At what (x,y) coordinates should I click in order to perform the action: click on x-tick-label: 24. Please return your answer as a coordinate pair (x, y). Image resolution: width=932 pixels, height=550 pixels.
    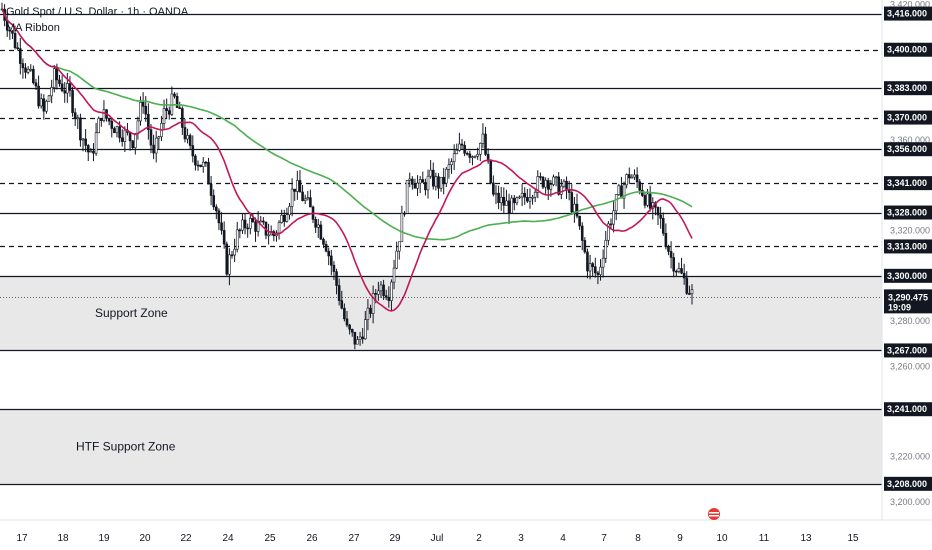
    Looking at the image, I should click on (228, 538).